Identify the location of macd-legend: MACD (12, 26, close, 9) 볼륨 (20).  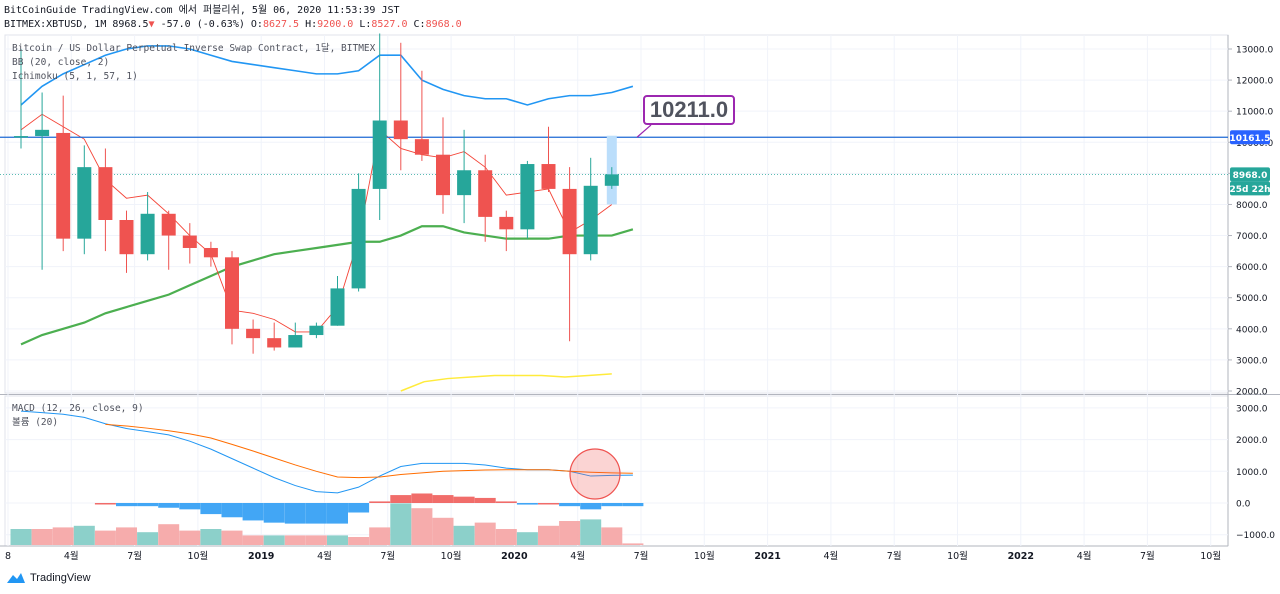
(78, 416).